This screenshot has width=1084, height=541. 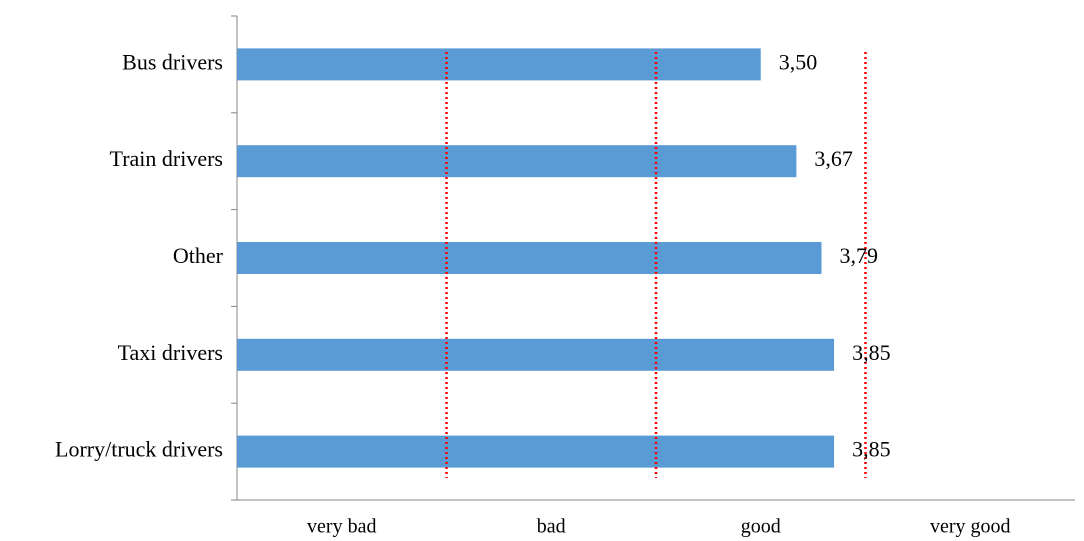 What do you see at coordinates (833, 158) in the screenshot?
I see `data-label: 3,67` at bounding box center [833, 158].